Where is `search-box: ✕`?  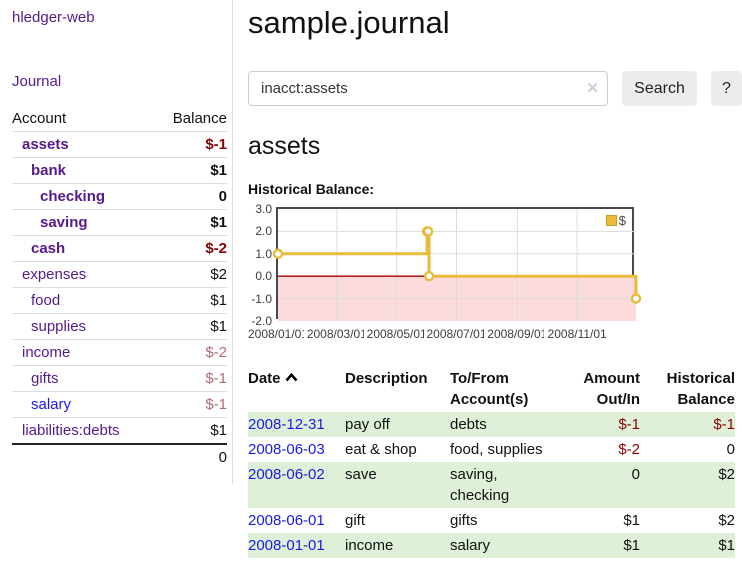 search-box: ✕ is located at coordinates (428, 88).